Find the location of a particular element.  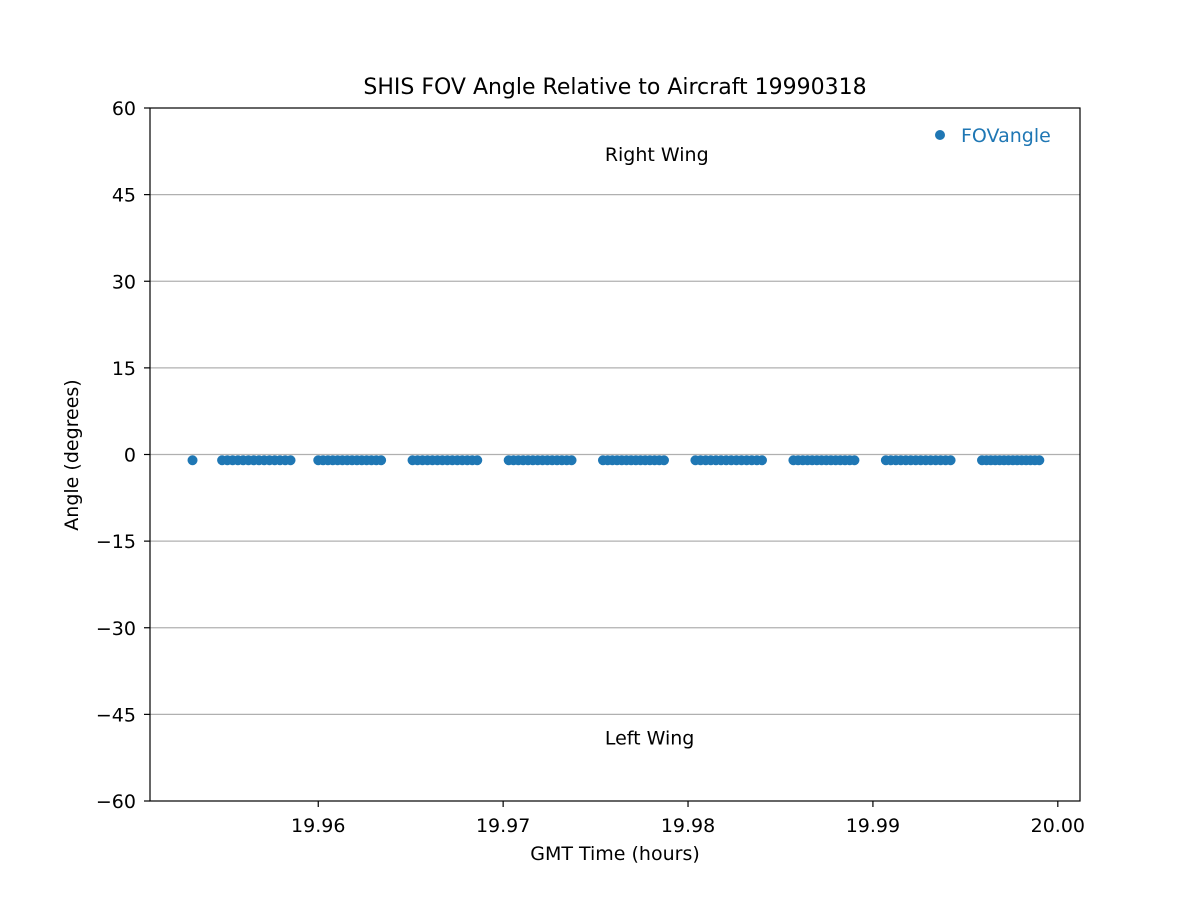

annotation-left-wing: Left Wing is located at coordinates (650, 738).